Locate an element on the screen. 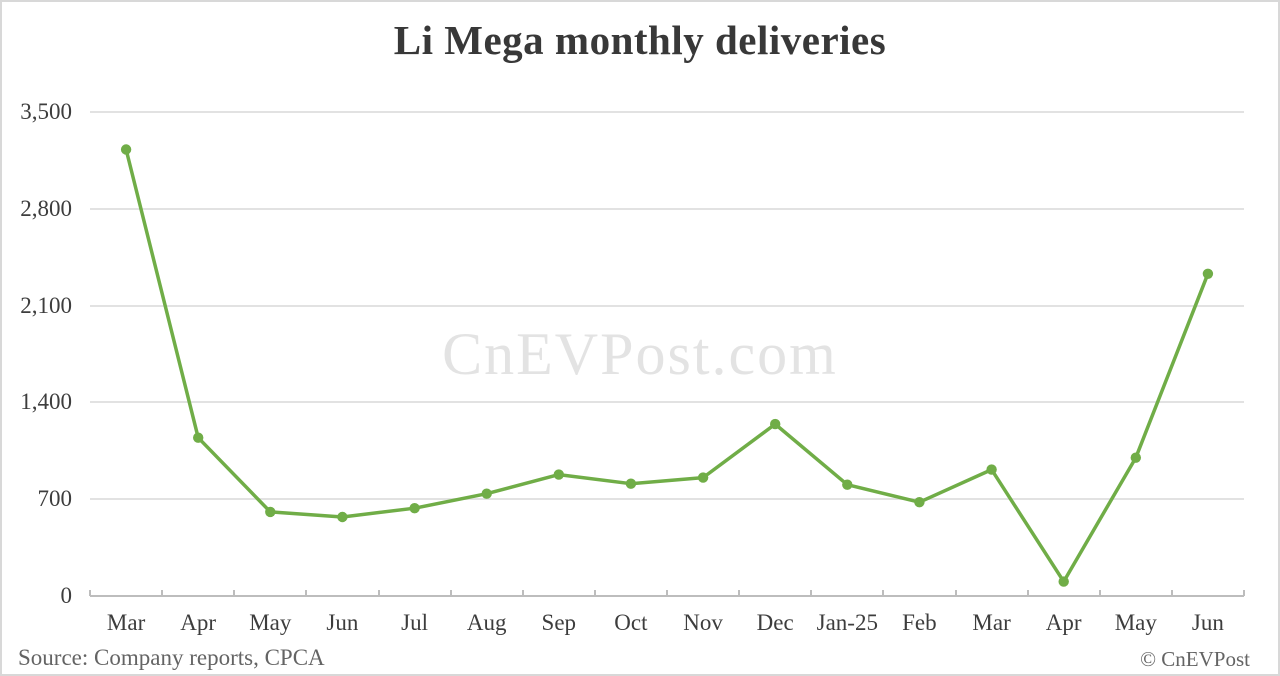 The width and height of the screenshot is (1280, 676). data-point-0-mar is located at coordinates (126, 149).